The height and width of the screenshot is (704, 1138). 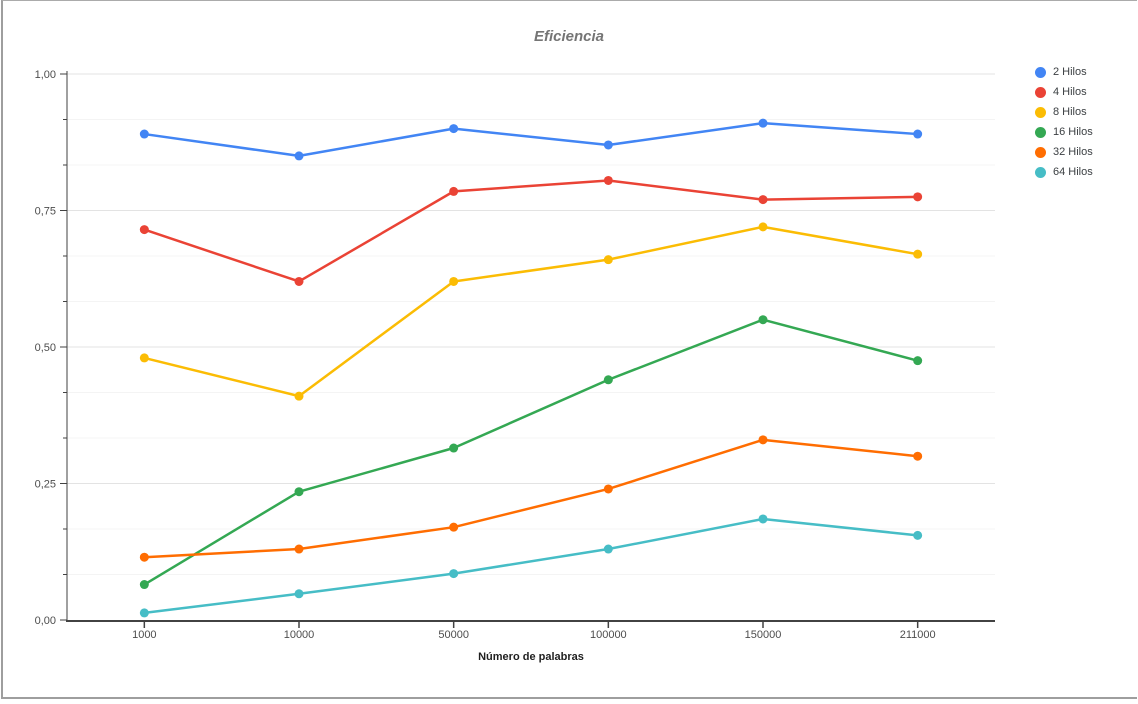 What do you see at coordinates (45, 348) in the screenshot?
I see `y-tick-label: 0,50` at bounding box center [45, 348].